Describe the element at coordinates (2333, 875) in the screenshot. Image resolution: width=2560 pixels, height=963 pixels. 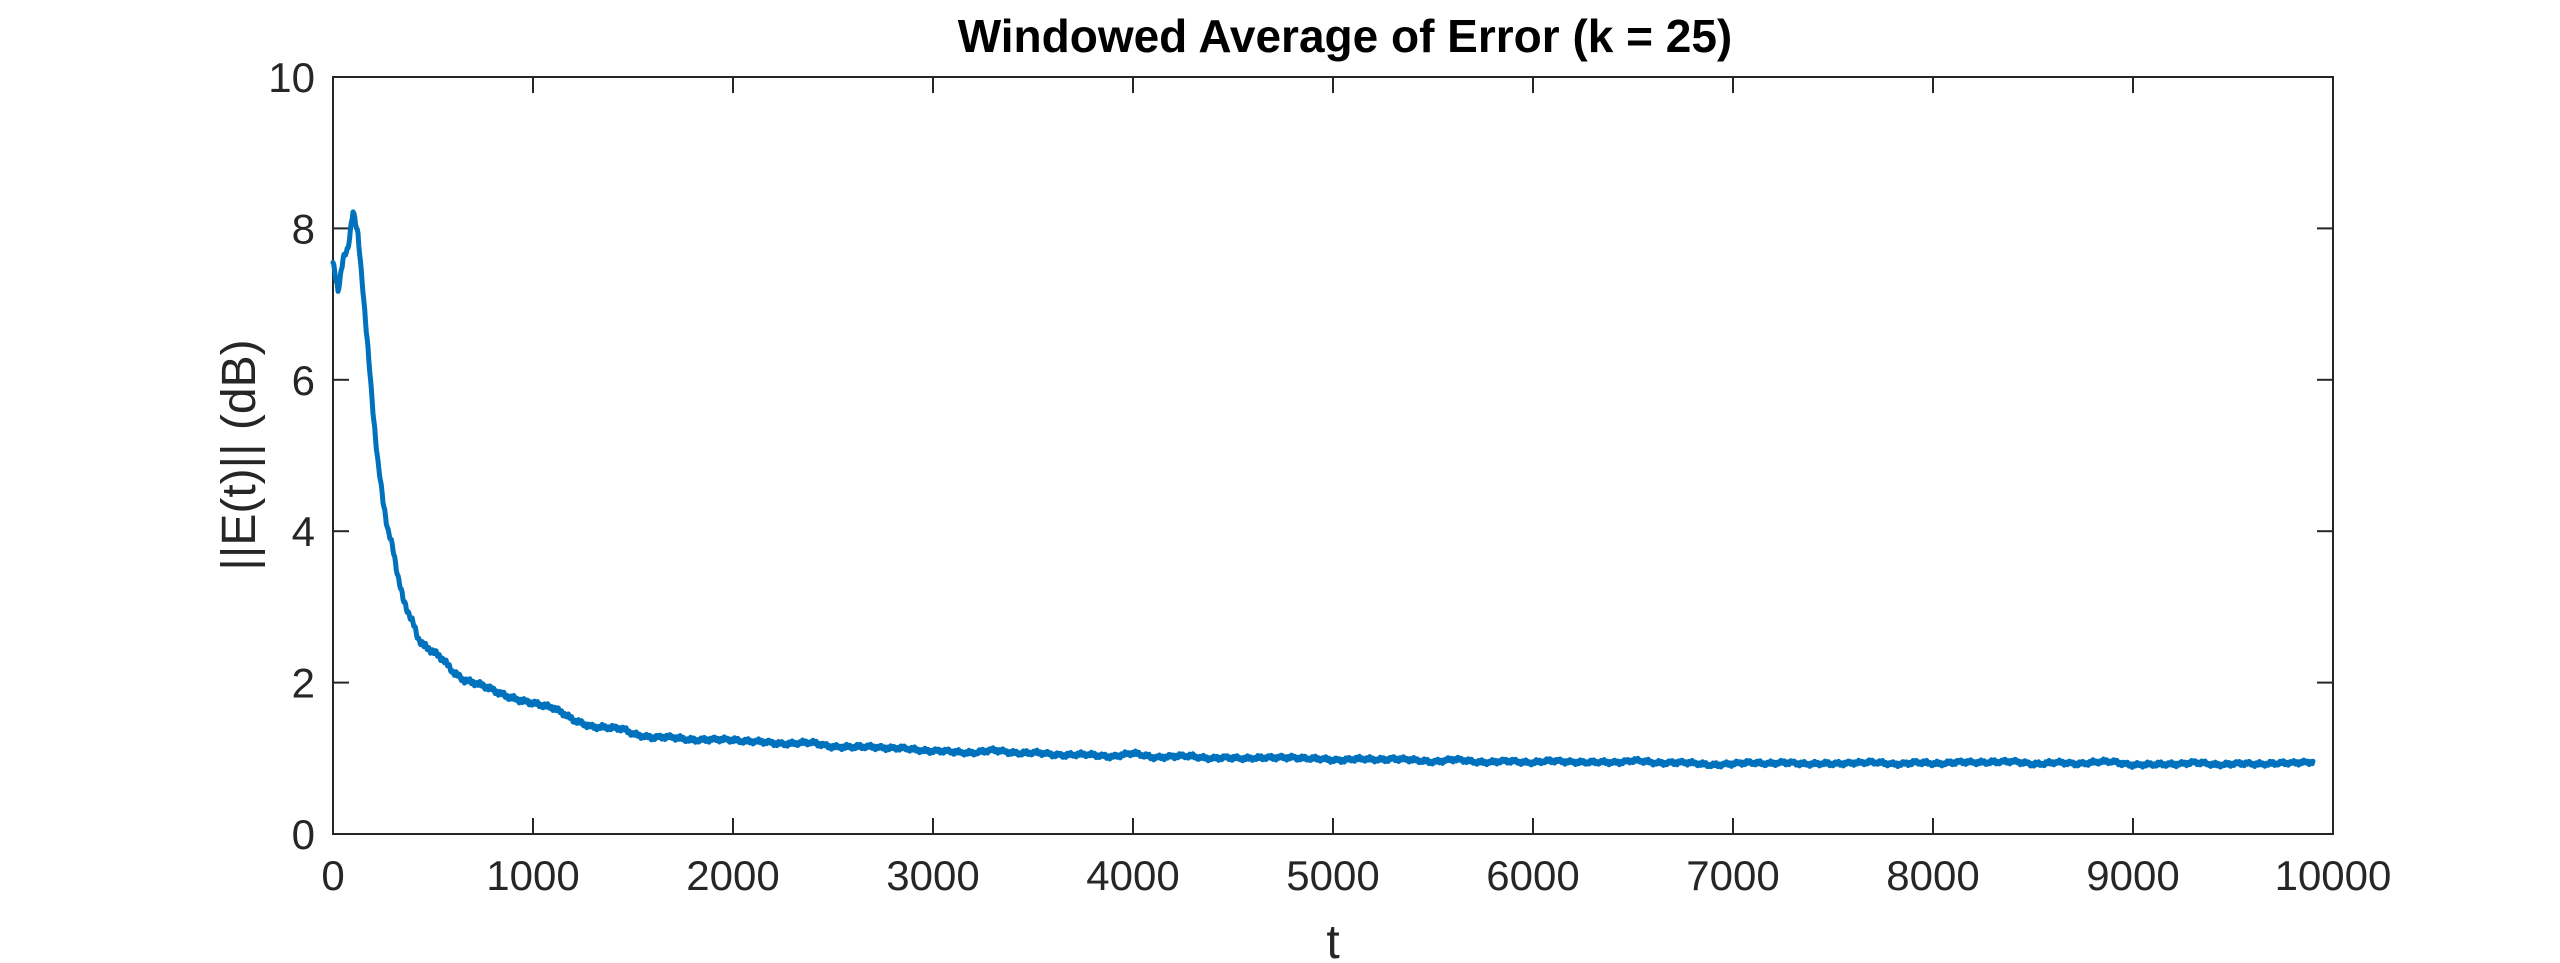
I see `x-tick-label: 10000` at that location.